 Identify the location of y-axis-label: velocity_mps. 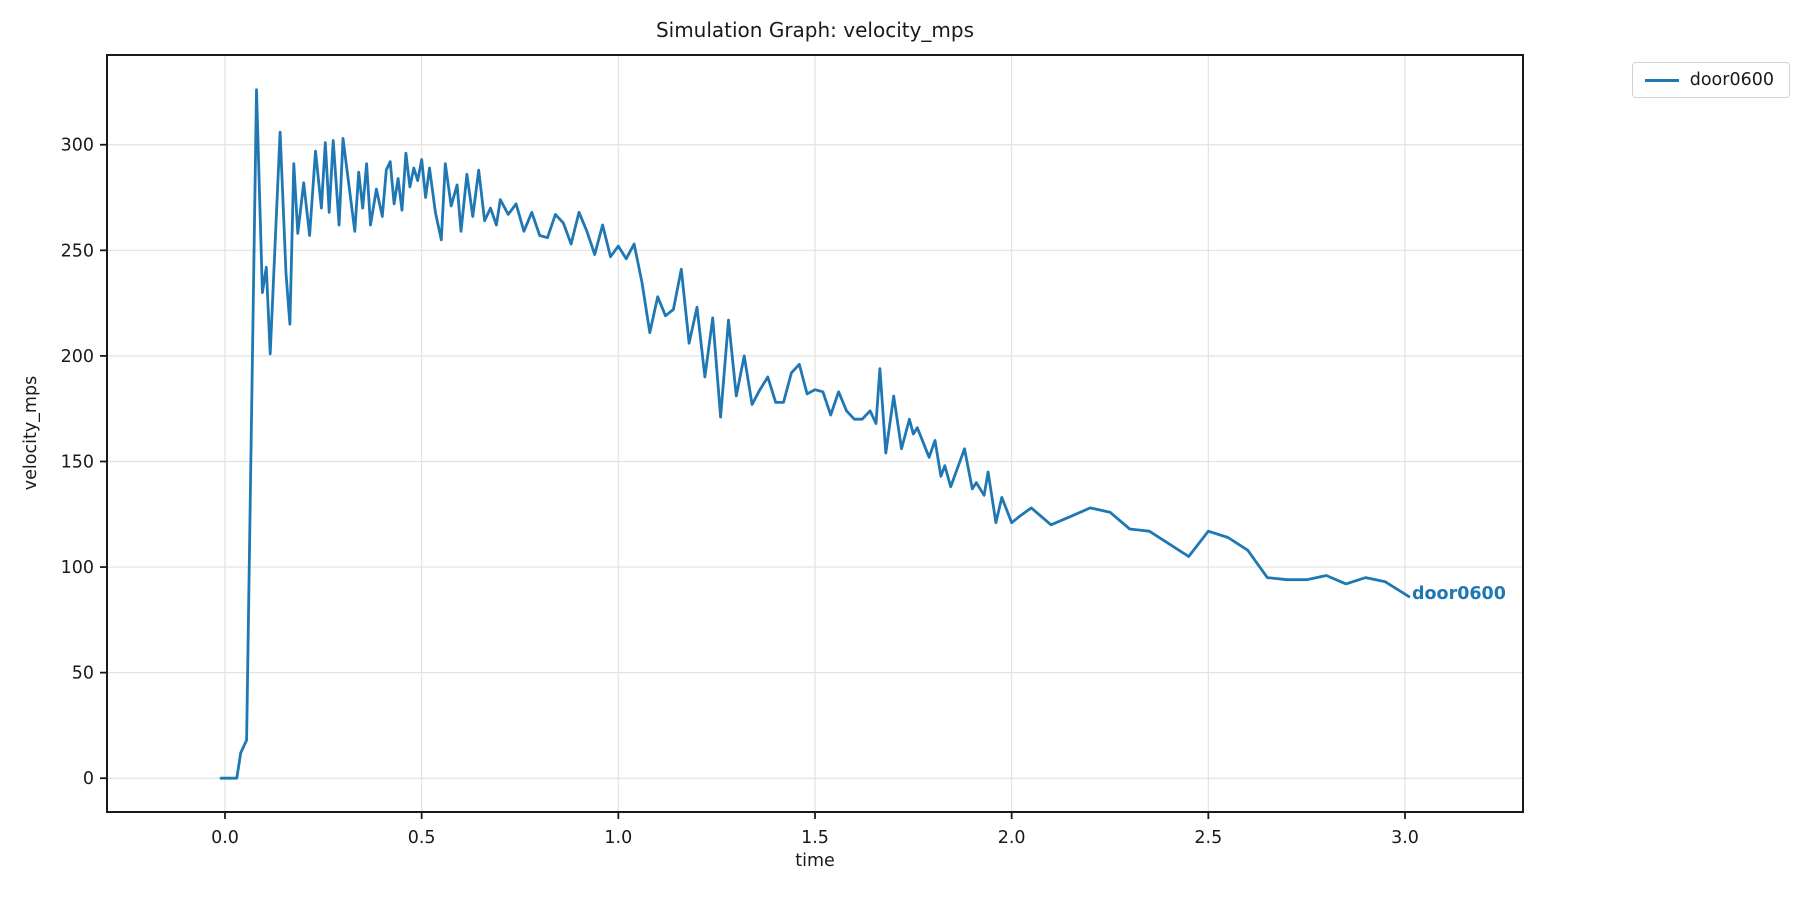
(31, 433).